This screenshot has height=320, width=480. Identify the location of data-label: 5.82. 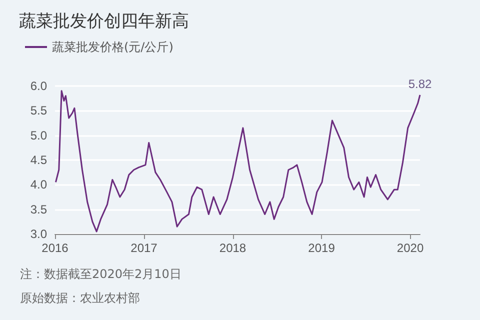
(420, 83).